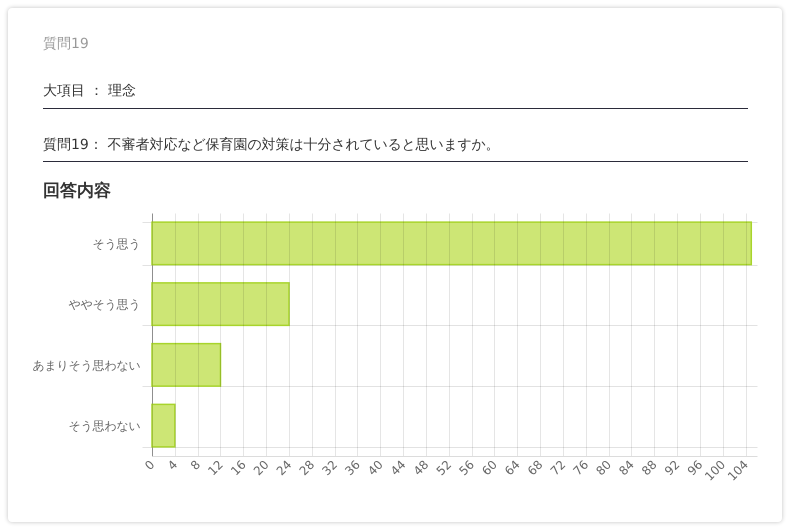 The width and height of the screenshot is (790, 530). Describe the element at coordinates (581, 468) in the screenshot. I see `x-tick-label: 76` at that location.